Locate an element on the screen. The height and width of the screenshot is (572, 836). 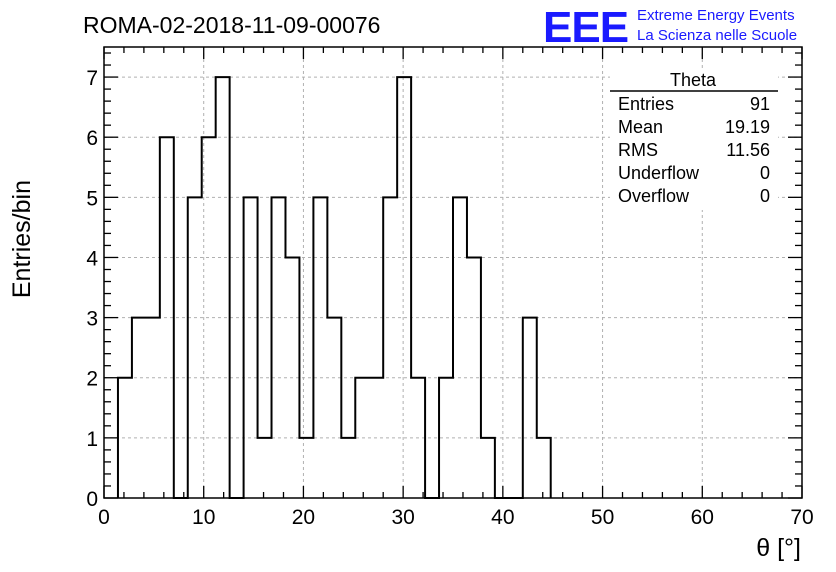
y-axis-label: Entries/bin is located at coordinates (22, 239).